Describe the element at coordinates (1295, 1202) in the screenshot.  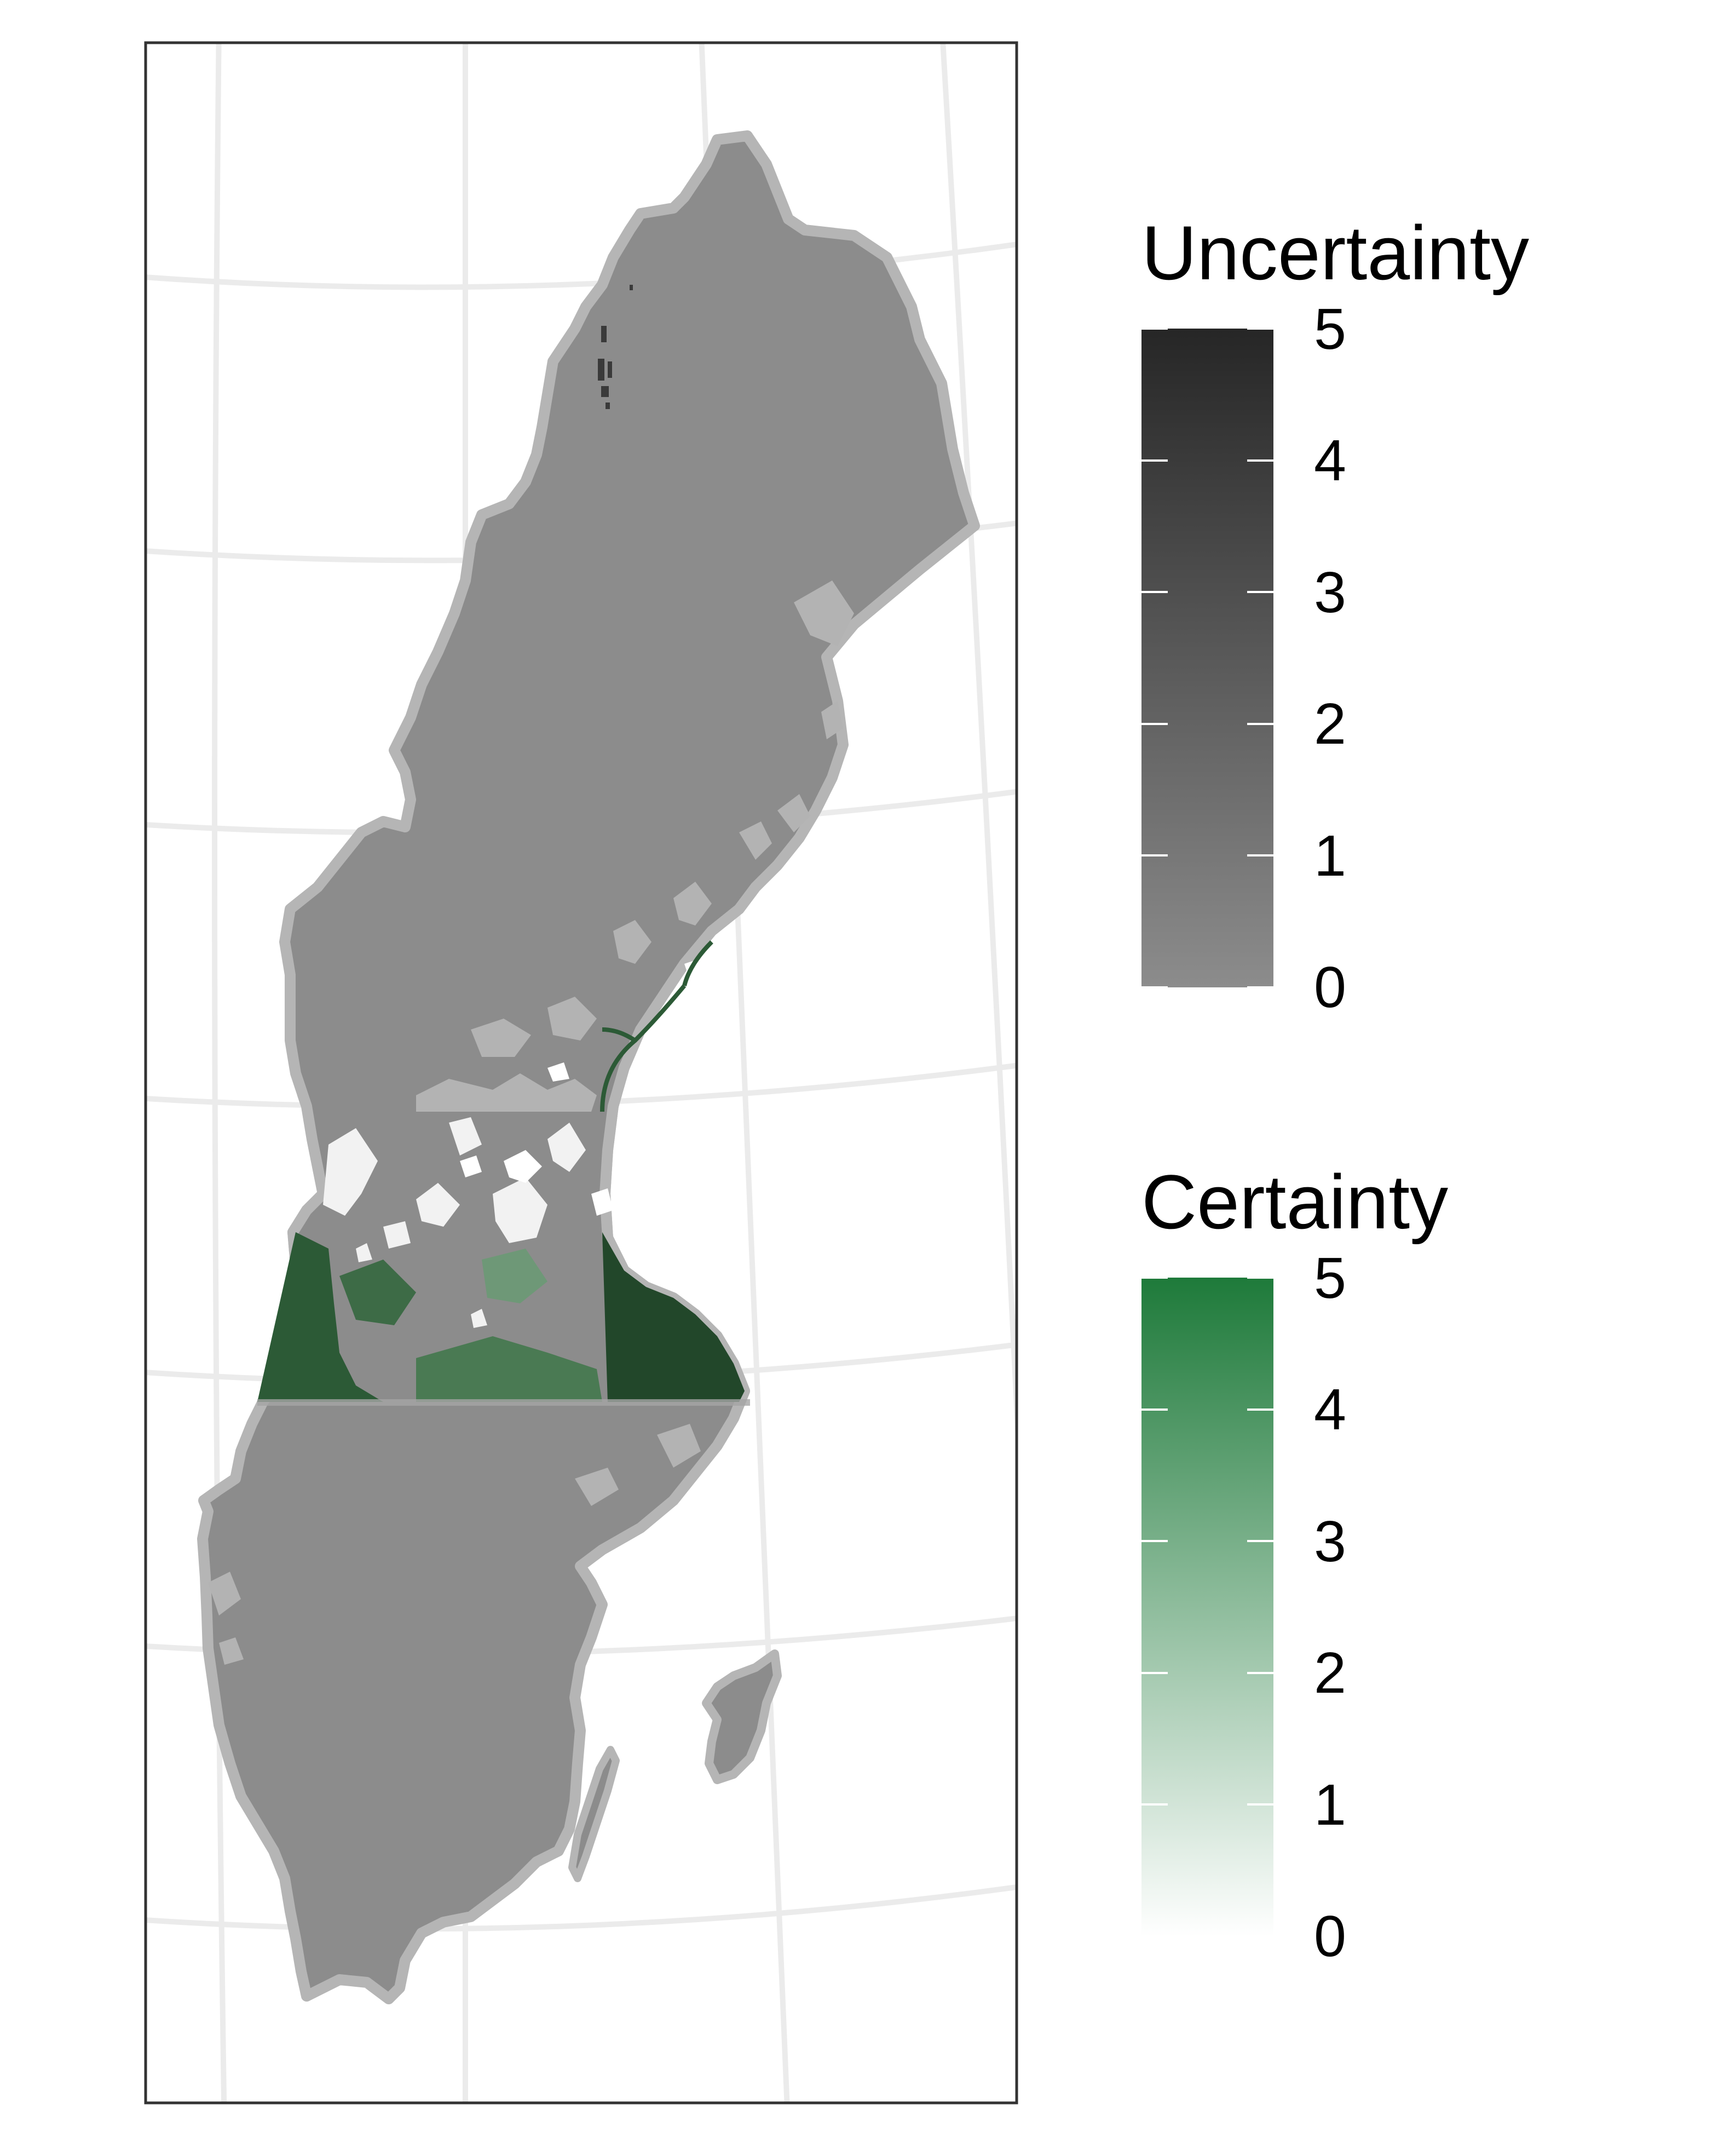
I see `certainty-legend-title: Certainty` at that location.